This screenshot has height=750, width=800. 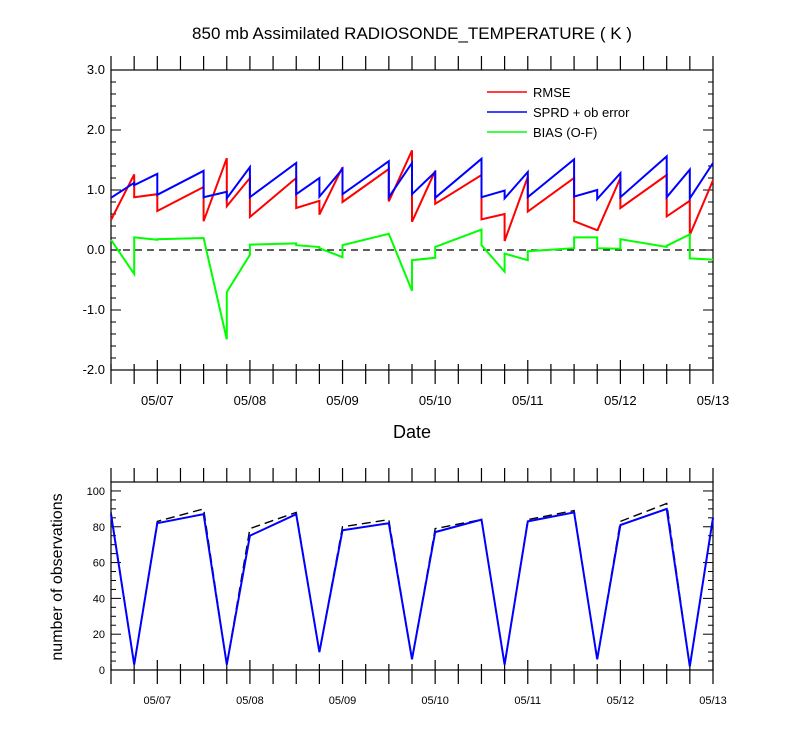 I want to click on legend: RMSE SPRD + ob error BIAS (O-F), so click(x=558, y=112).